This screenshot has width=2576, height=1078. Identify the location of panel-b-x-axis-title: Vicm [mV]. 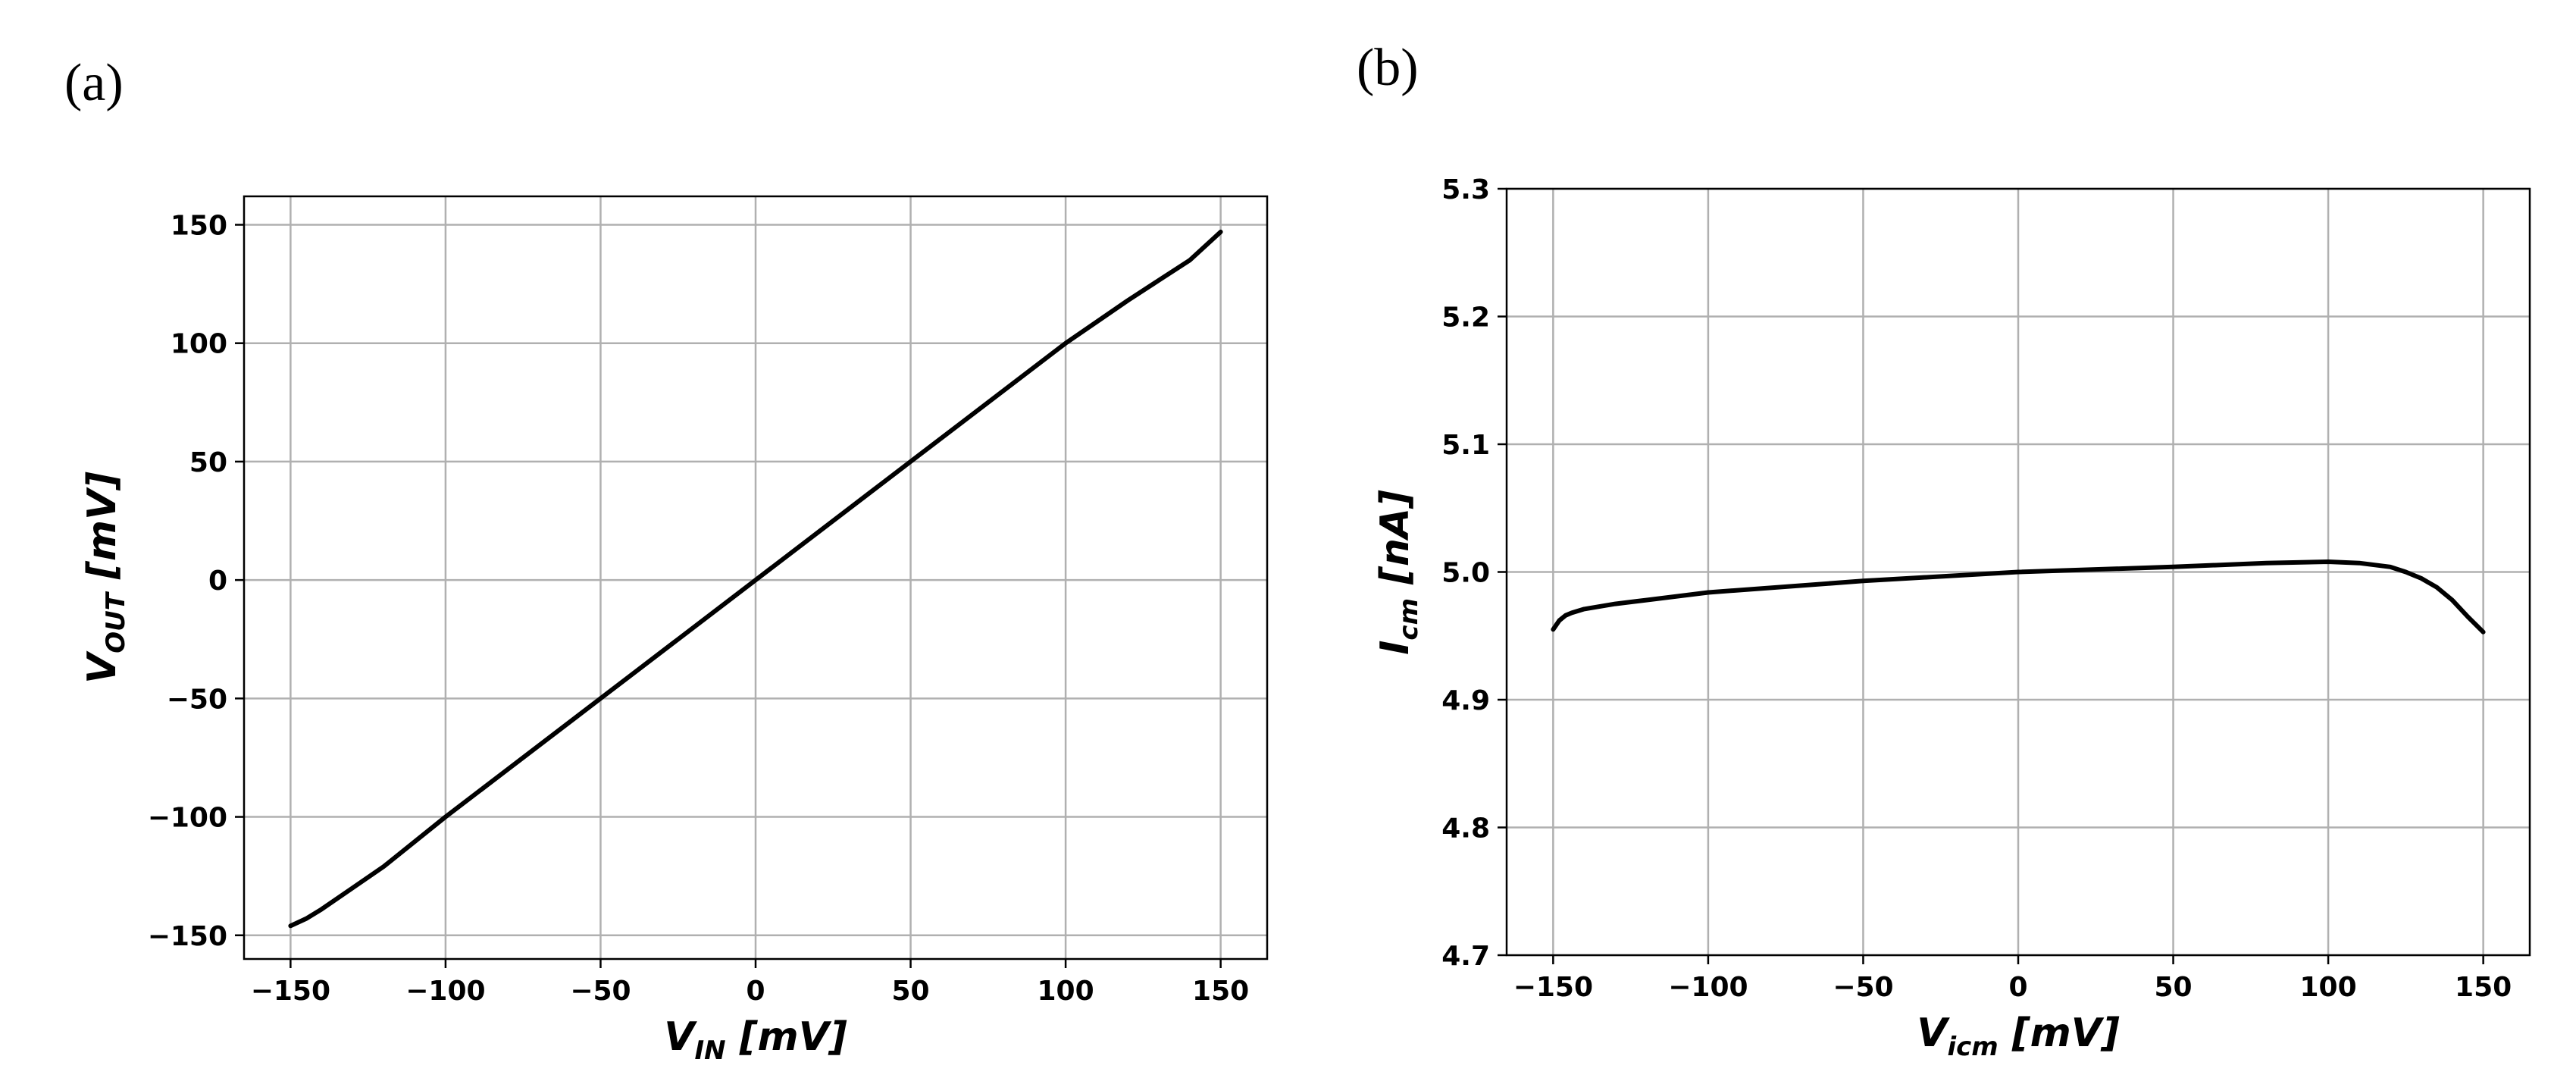
(2018, 1036).